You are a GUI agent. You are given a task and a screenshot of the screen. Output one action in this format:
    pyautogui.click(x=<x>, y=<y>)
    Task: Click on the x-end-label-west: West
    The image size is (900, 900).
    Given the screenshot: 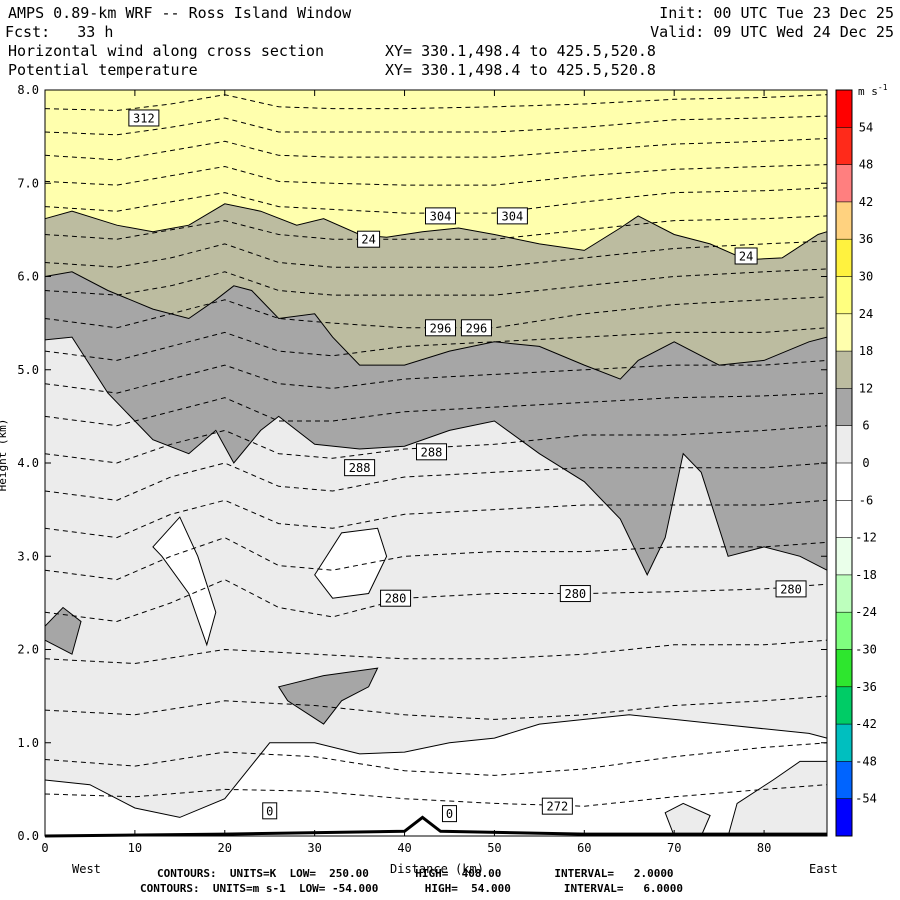 What is the action you would take?
    pyautogui.click(x=86, y=869)
    